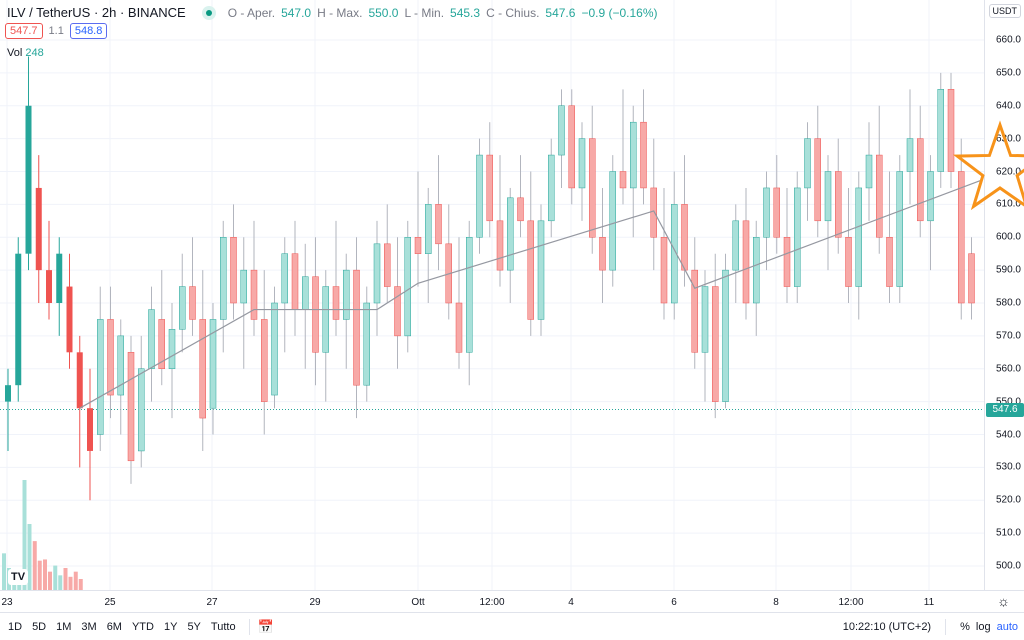 This screenshot has width=1024, height=640. Describe the element at coordinates (194, 626) in the screenshot. I see `range-button-5y: 5Y` at that location.